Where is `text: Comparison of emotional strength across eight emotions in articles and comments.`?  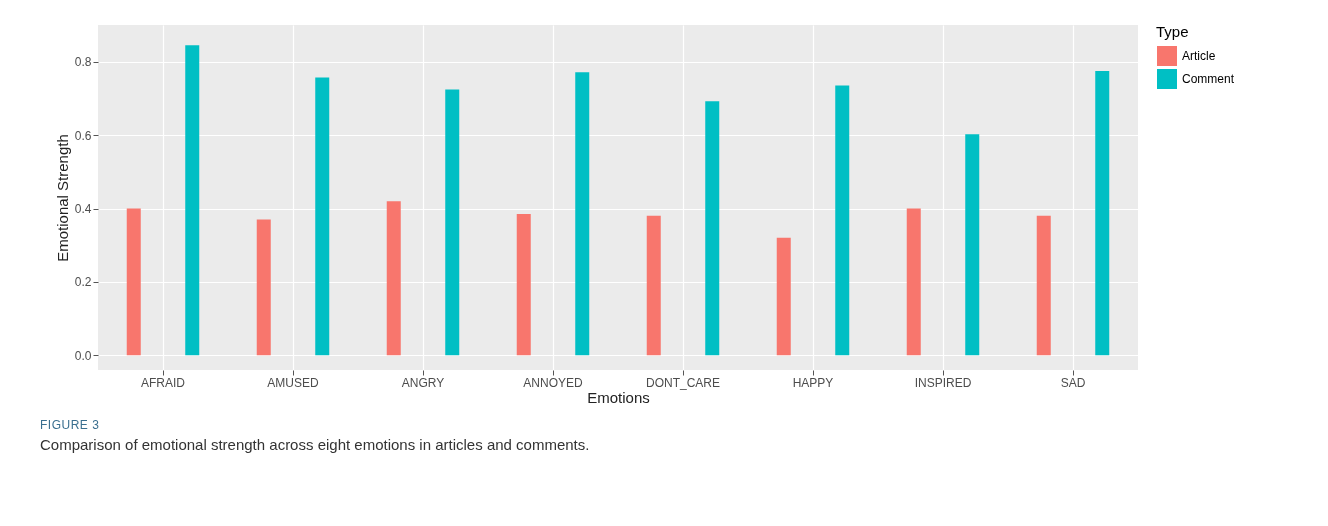
text: Comparison of emotional strength across eight emotions in articles and comments. is located at coordinates (315, 444).